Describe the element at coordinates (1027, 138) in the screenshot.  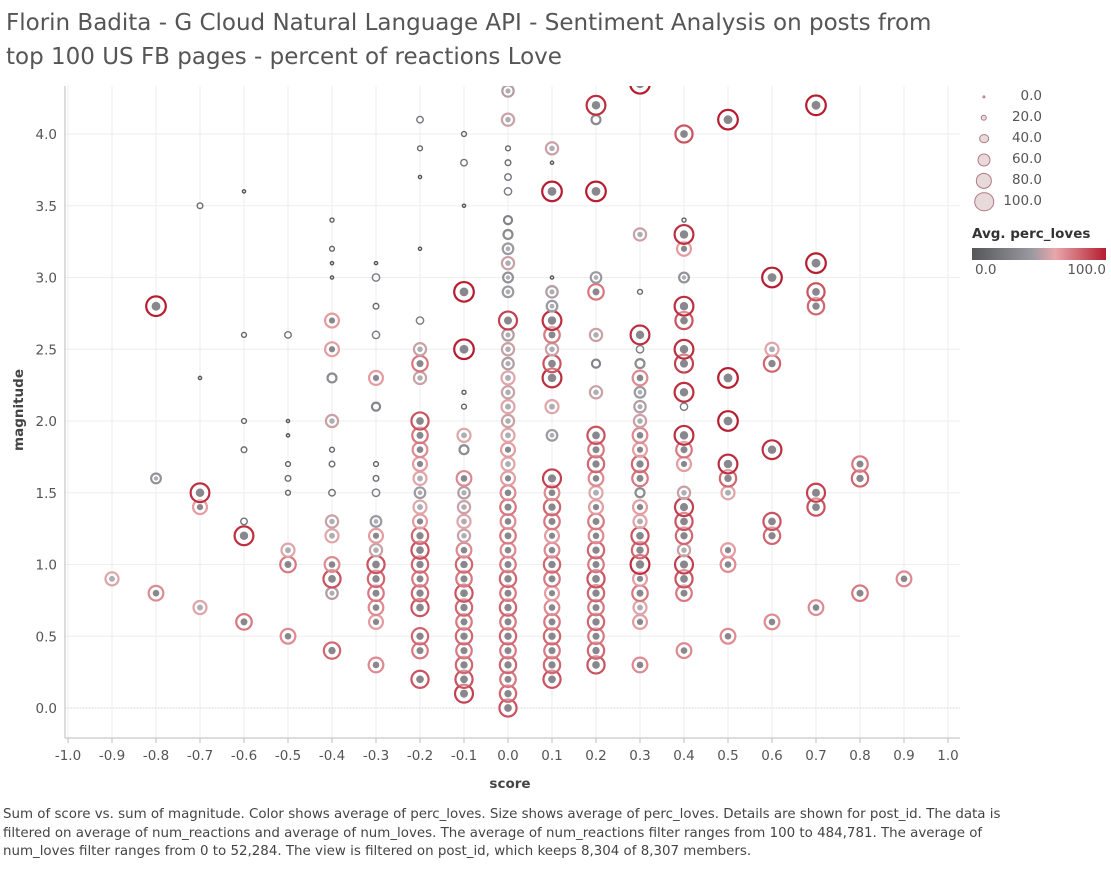
I see `size-legend-row: 40.0` at that location.